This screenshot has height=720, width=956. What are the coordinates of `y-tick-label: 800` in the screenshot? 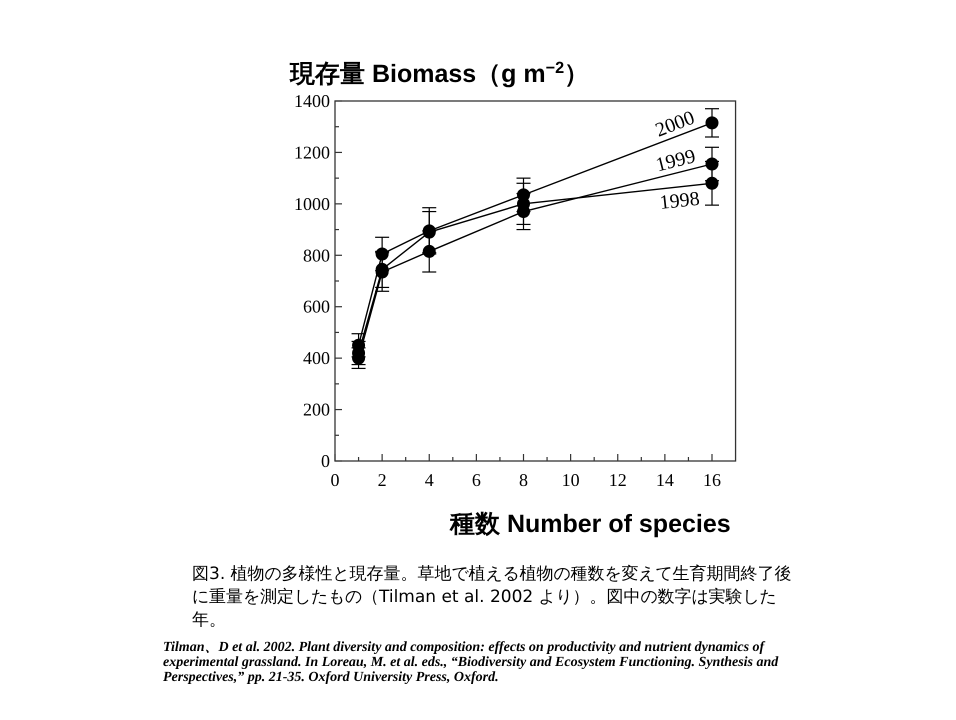 It's located at (316, 255).